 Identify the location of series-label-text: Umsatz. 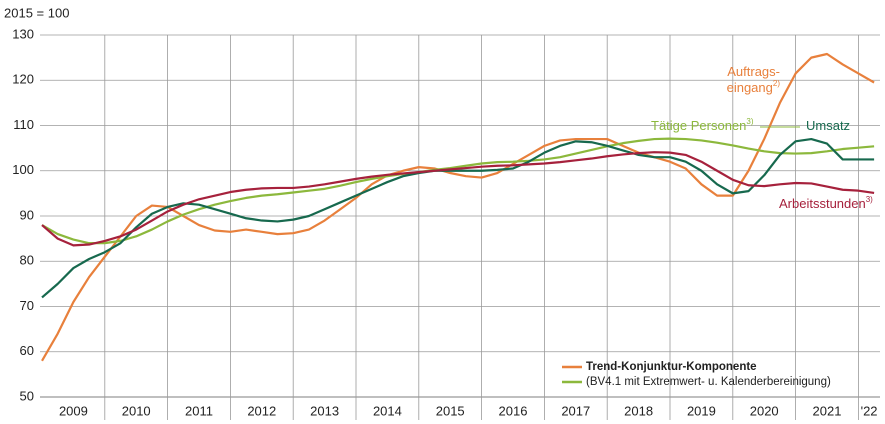
(828, 125).